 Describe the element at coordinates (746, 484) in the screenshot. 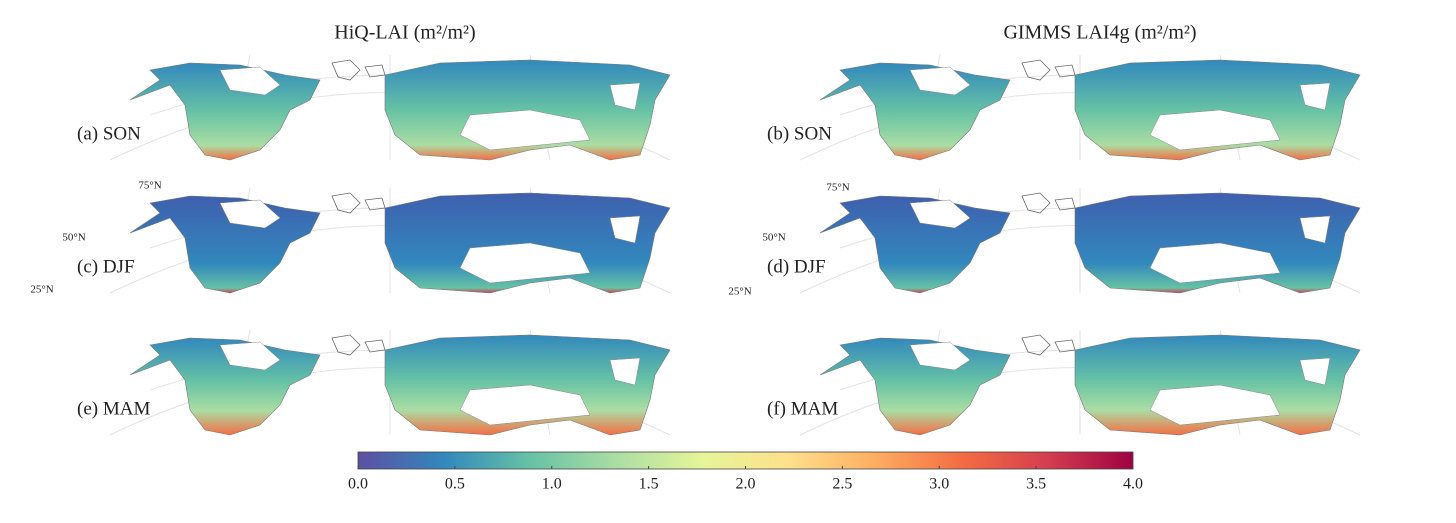

I see `colorbar-tick-label: 2.0` at that location.